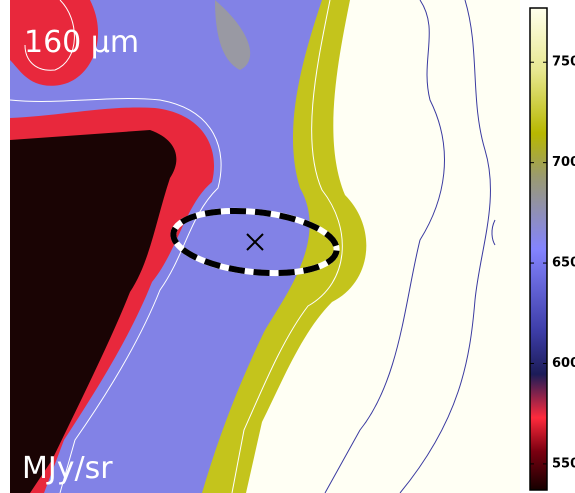 The height and width of the screenshot is (493, 575). What do you see at coordinates (563, 263) in the screenshot?
I see `colorbar-tick-label: 650` at bounding box center [563, 263].